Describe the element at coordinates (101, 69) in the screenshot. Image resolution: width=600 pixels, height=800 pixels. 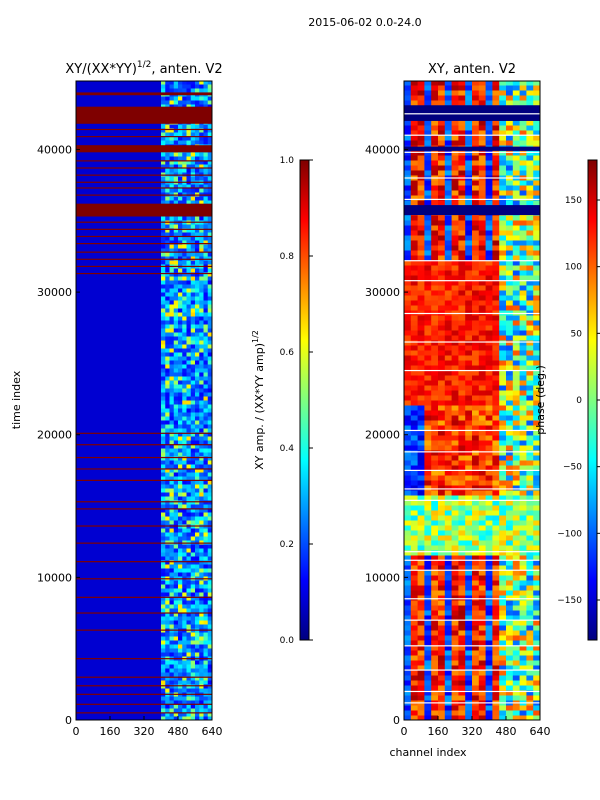
I see `amplitude-title-main: XY/(XX*YY)` at that location.